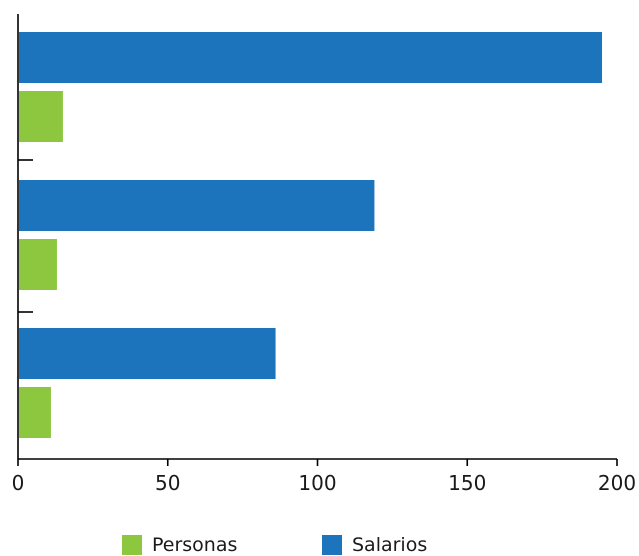 This screenshot has height=556, width=639. Describe the element at coordinates (617, 483) in the screenshot. I see `x-tick-label-200: 200` at that location.